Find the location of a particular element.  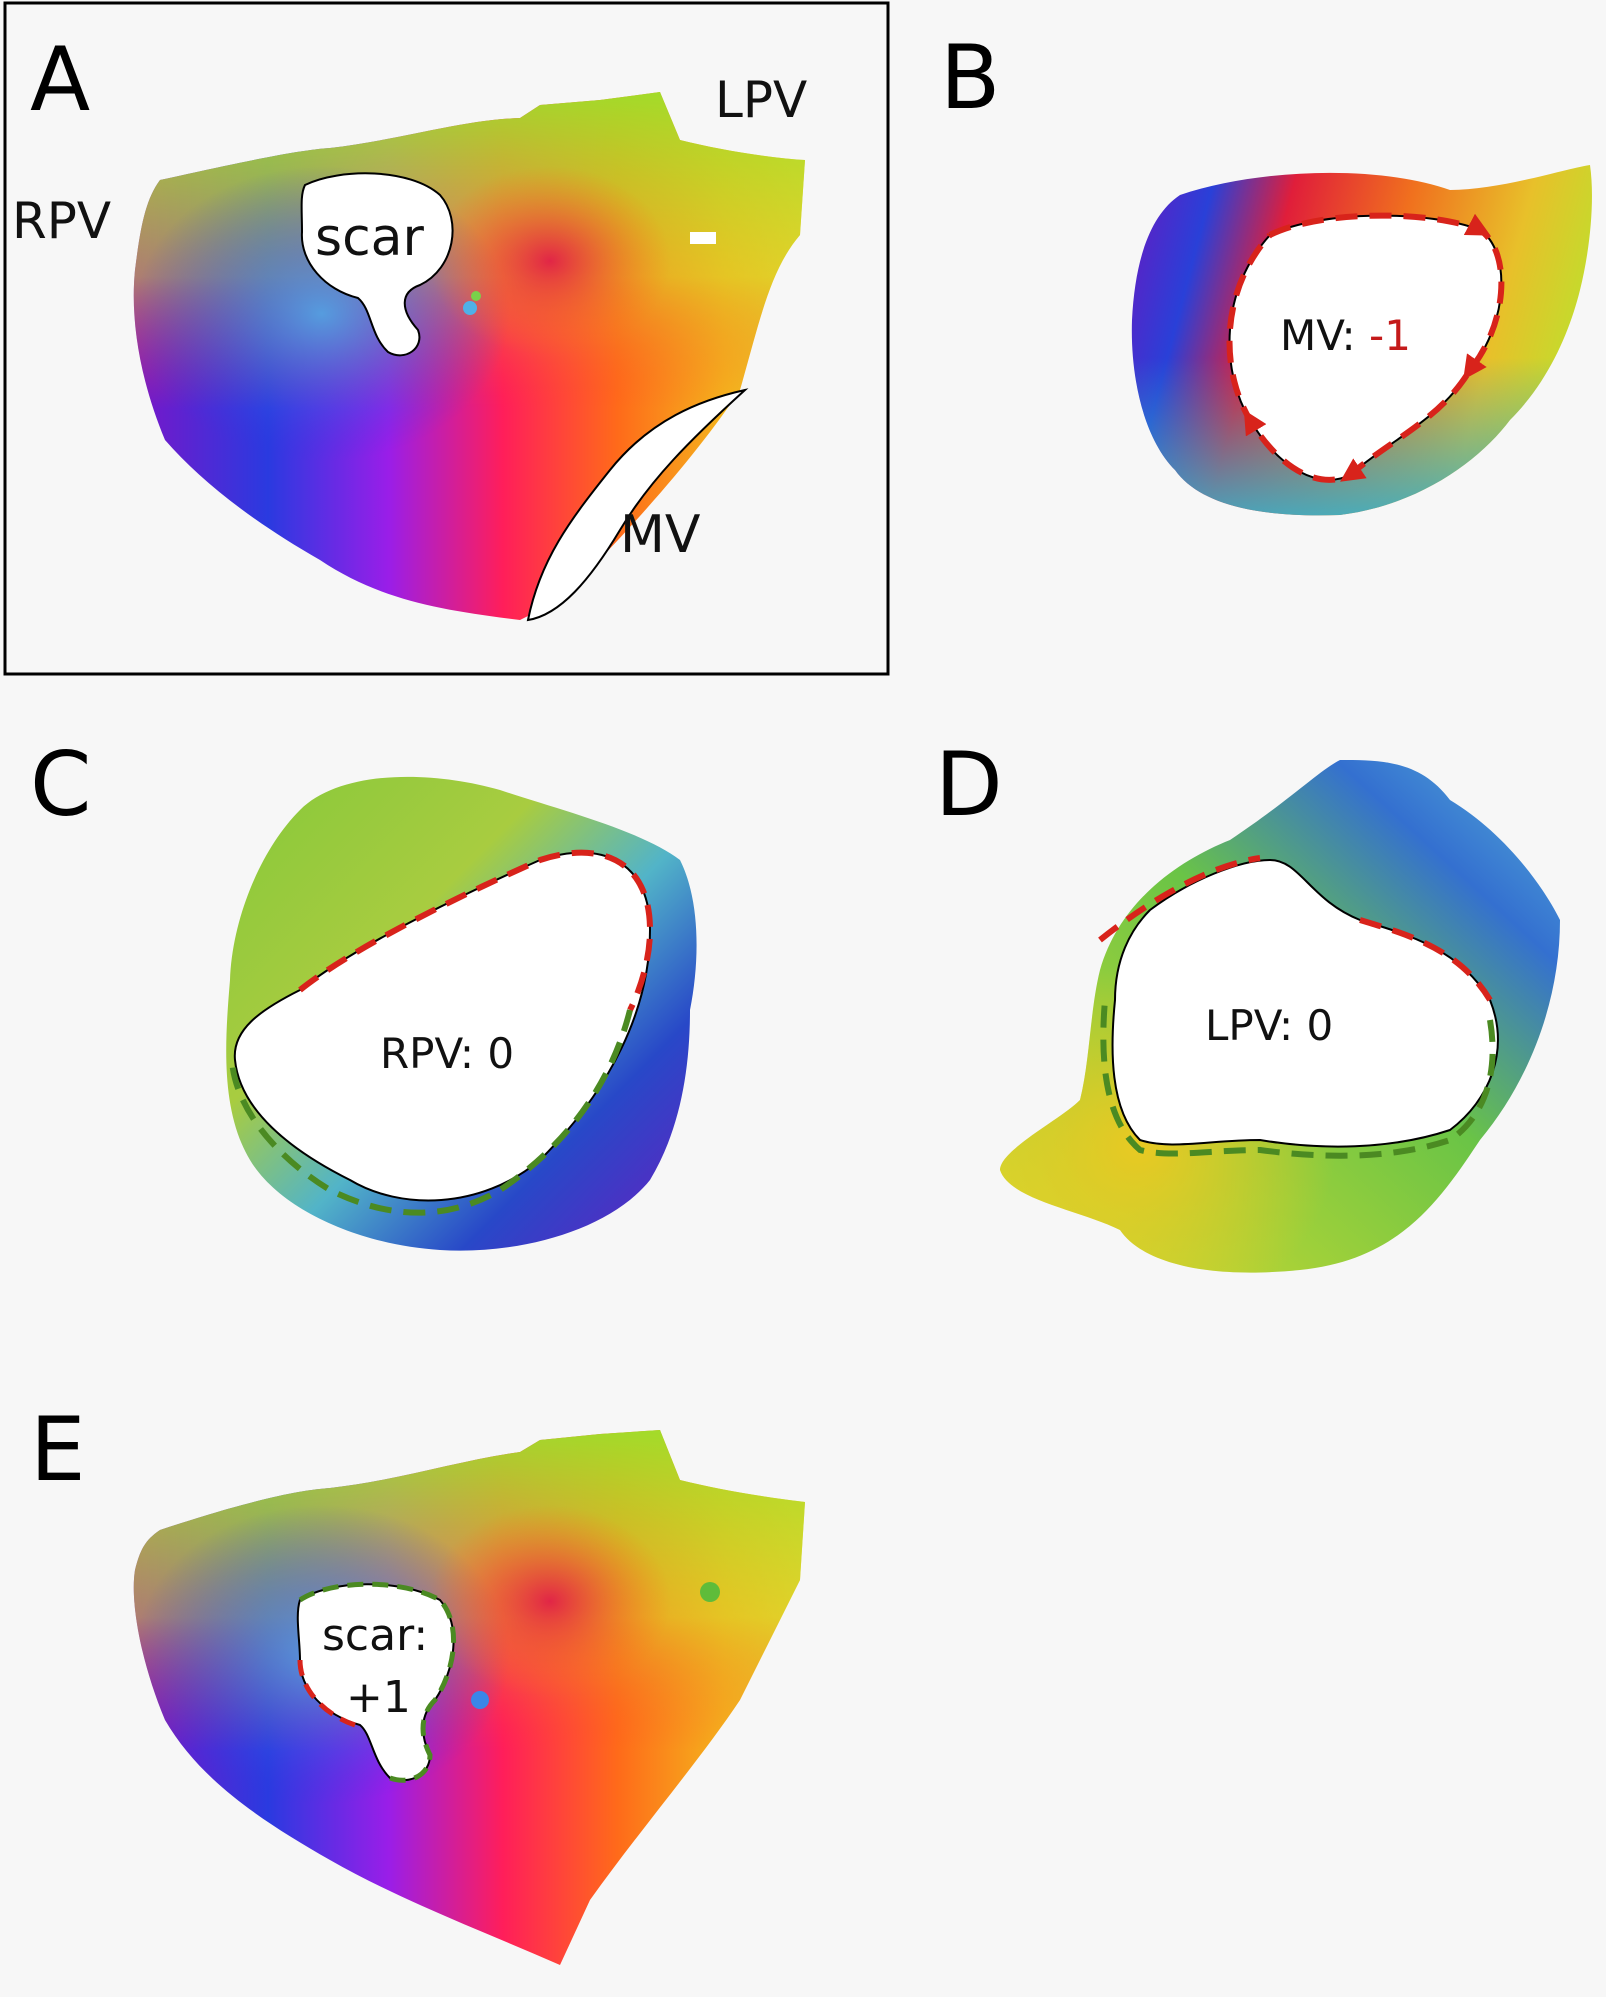

mv-count-prefix-b: MV: is located at coordinates (1324, 335).